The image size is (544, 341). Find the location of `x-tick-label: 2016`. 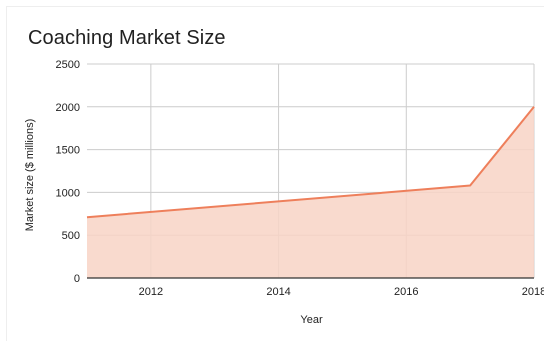

x-tick-label: 2016 is located at coordinates (406, 292).